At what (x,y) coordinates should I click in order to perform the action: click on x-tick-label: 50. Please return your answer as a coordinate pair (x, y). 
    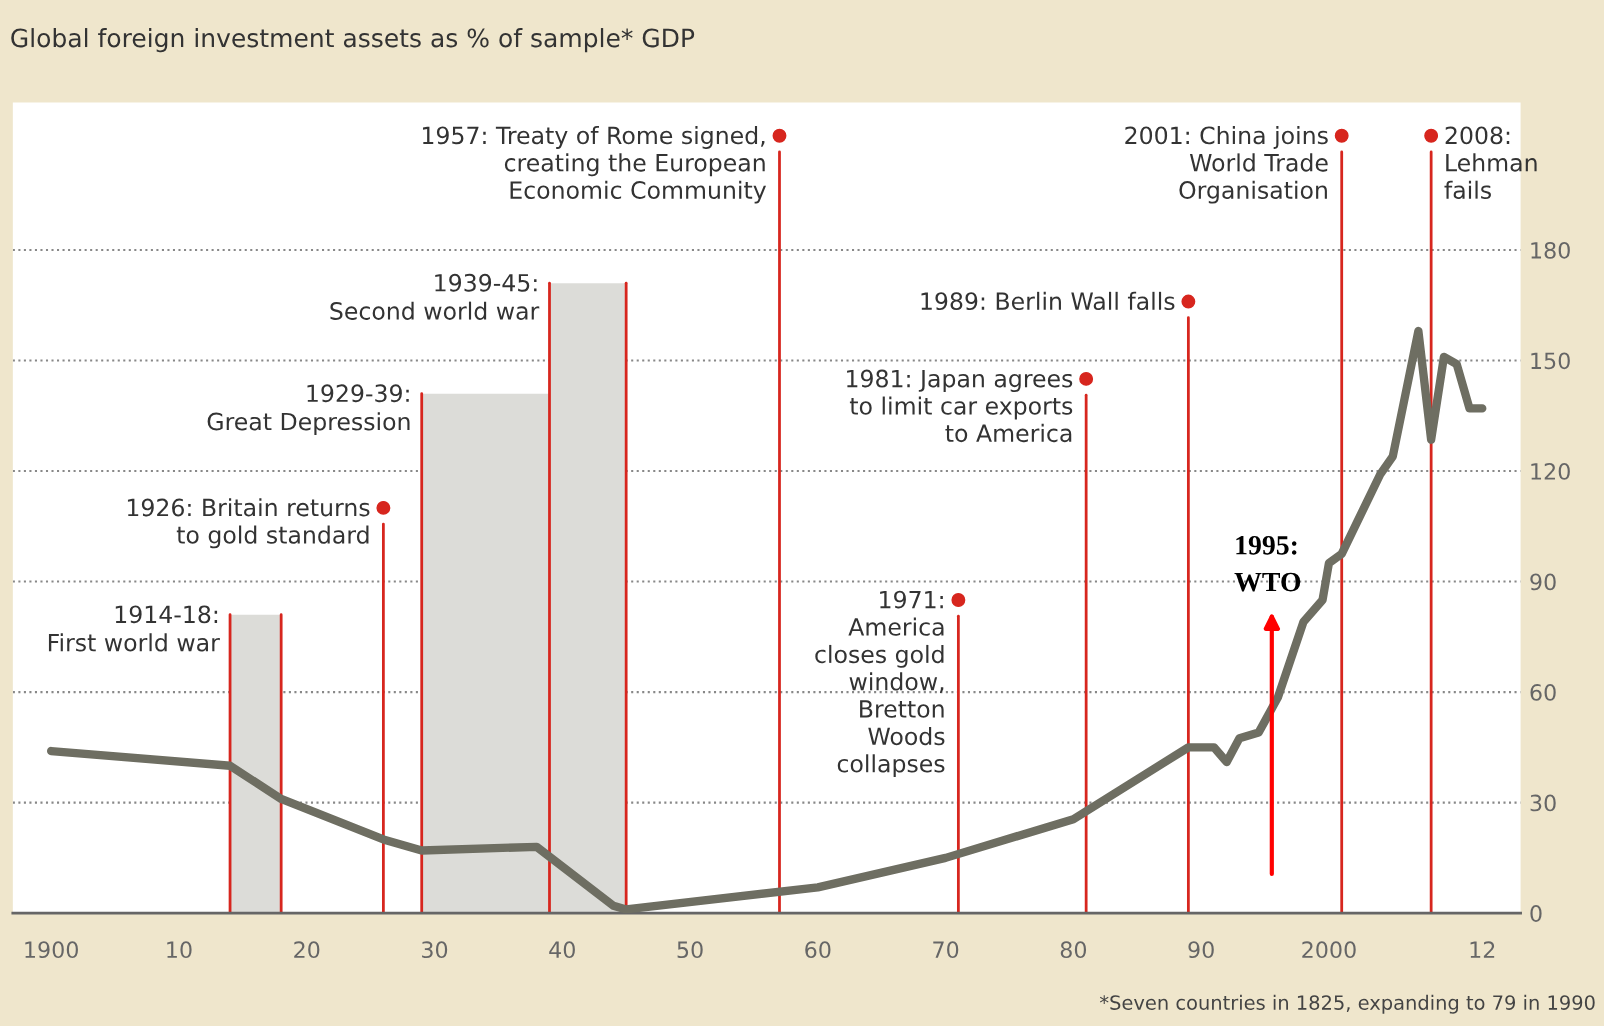
    Looking at the image, I should click on (690, 950).